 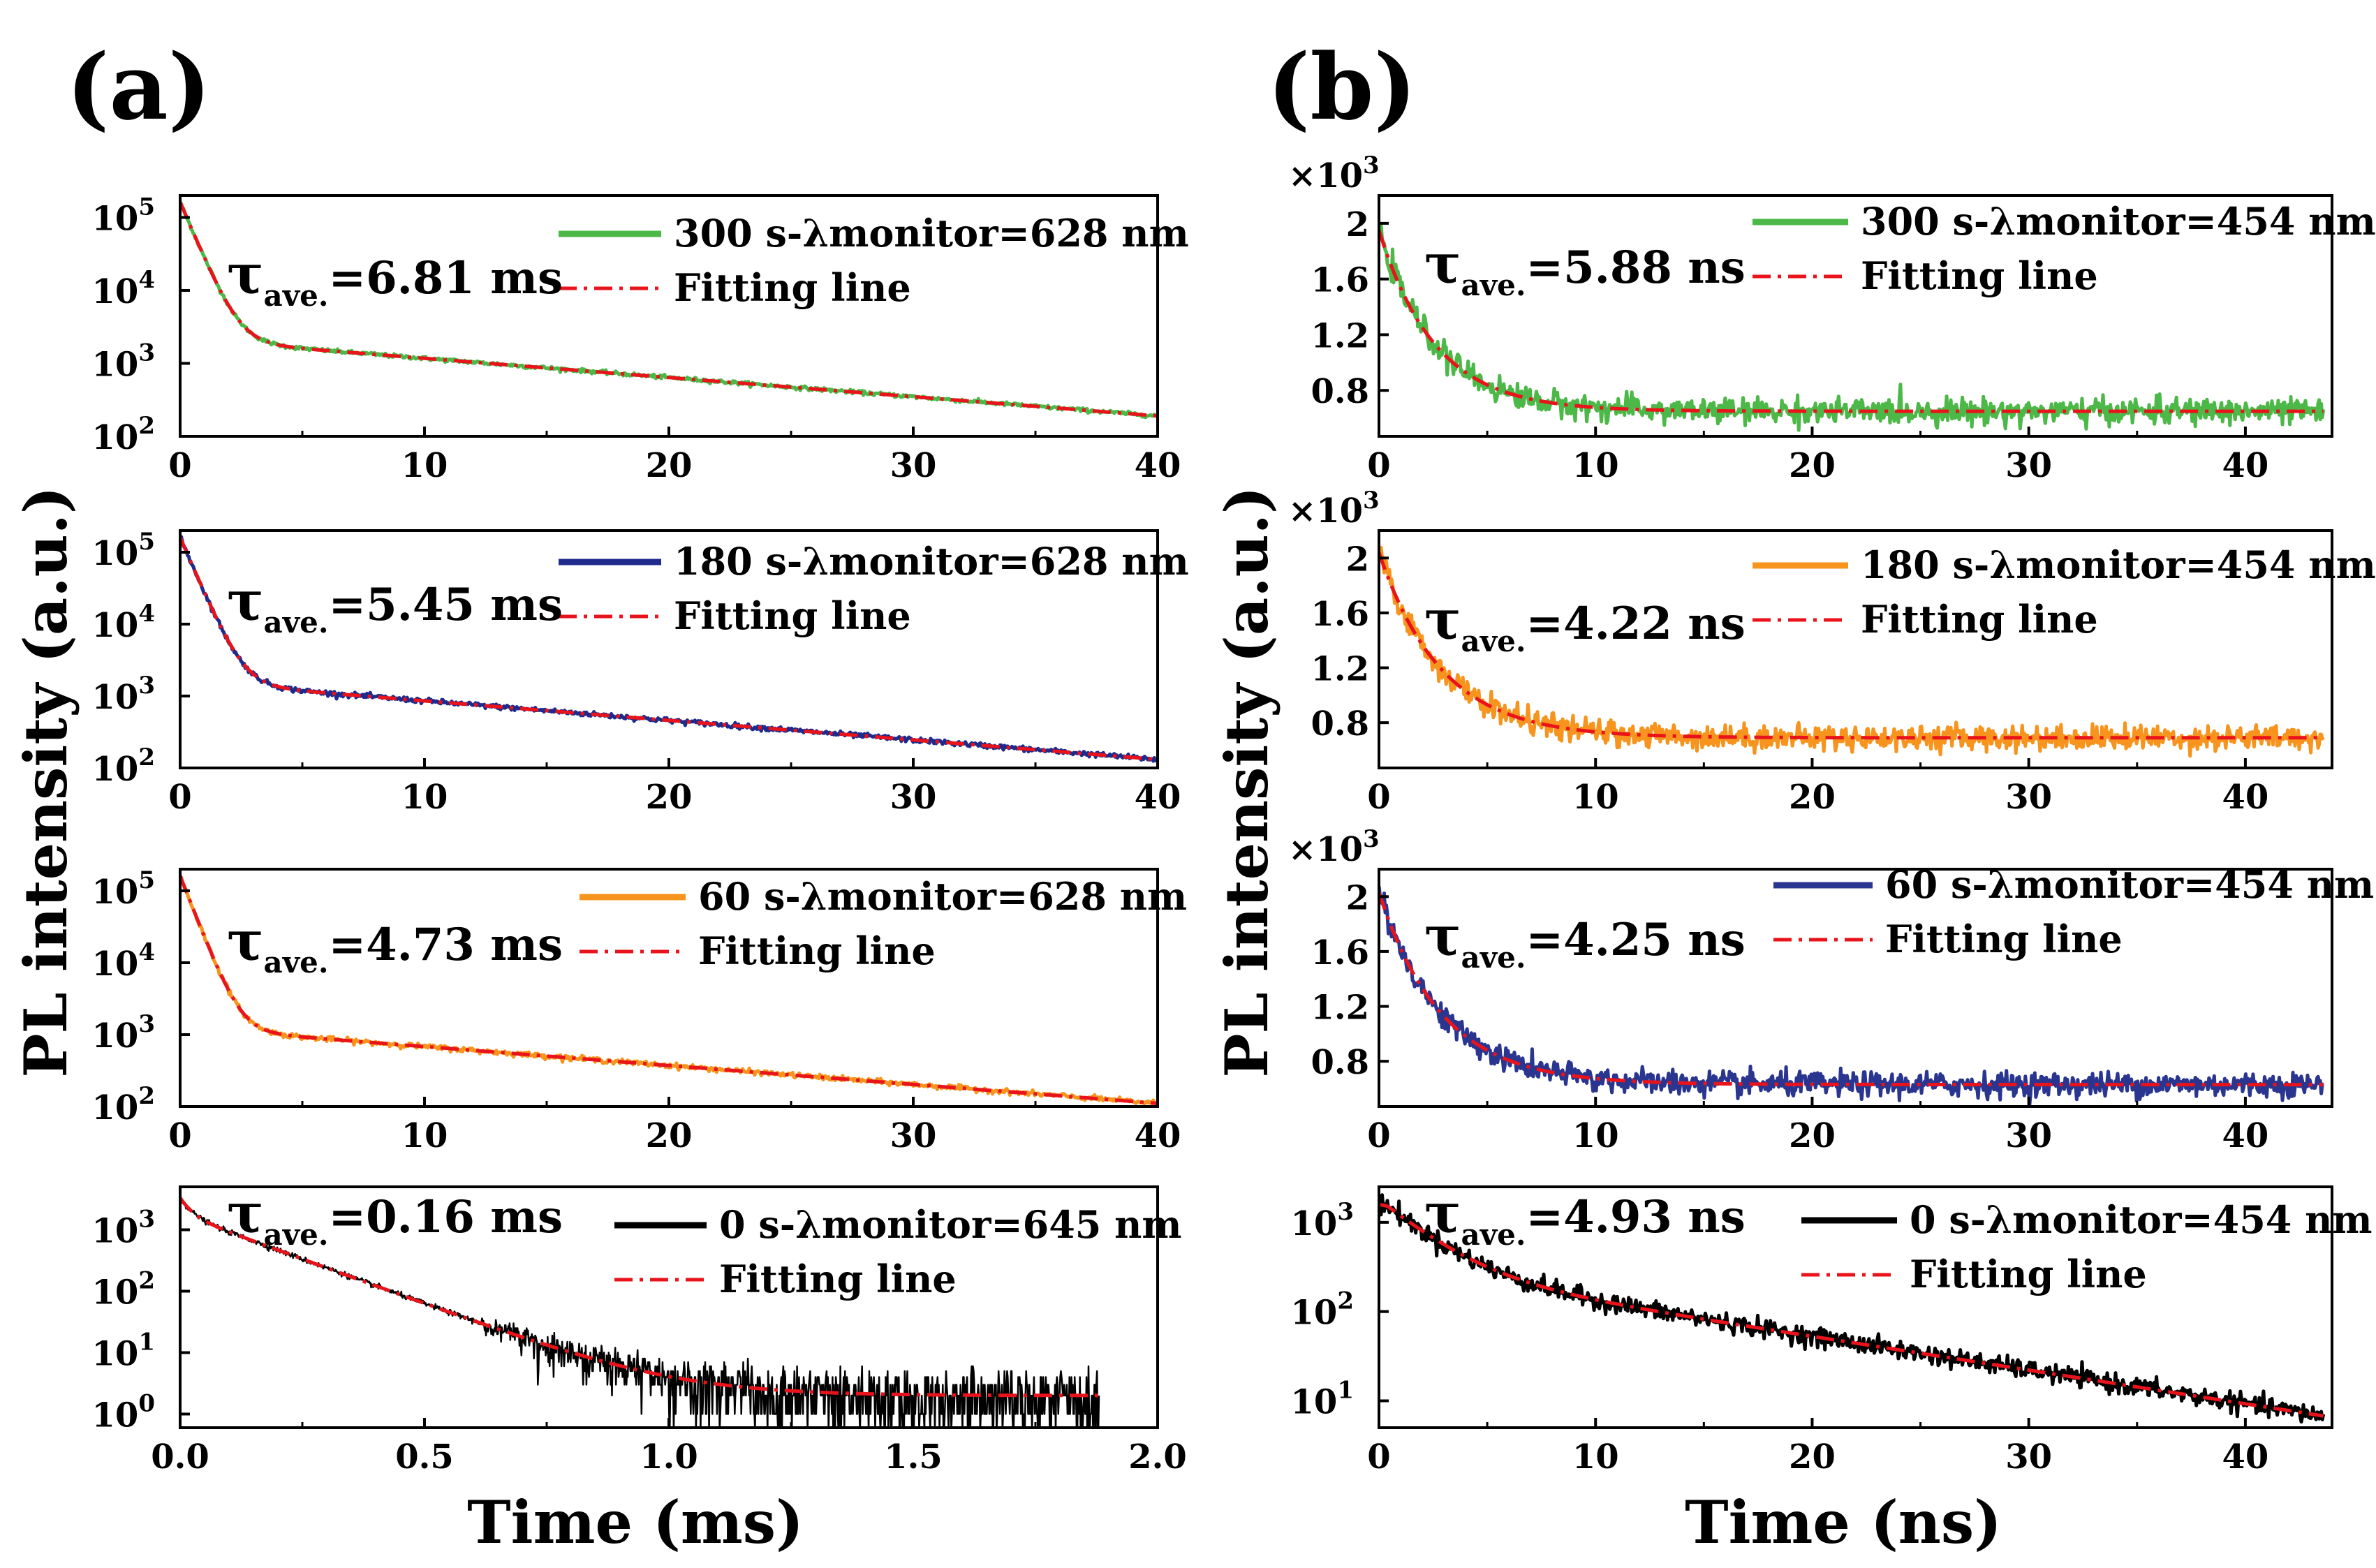 What do you see at coordinates (1585, 940) in the screenshot?
I see `tau-annotation: τave.=4.25 ns` at bounding box center [1585, 940].